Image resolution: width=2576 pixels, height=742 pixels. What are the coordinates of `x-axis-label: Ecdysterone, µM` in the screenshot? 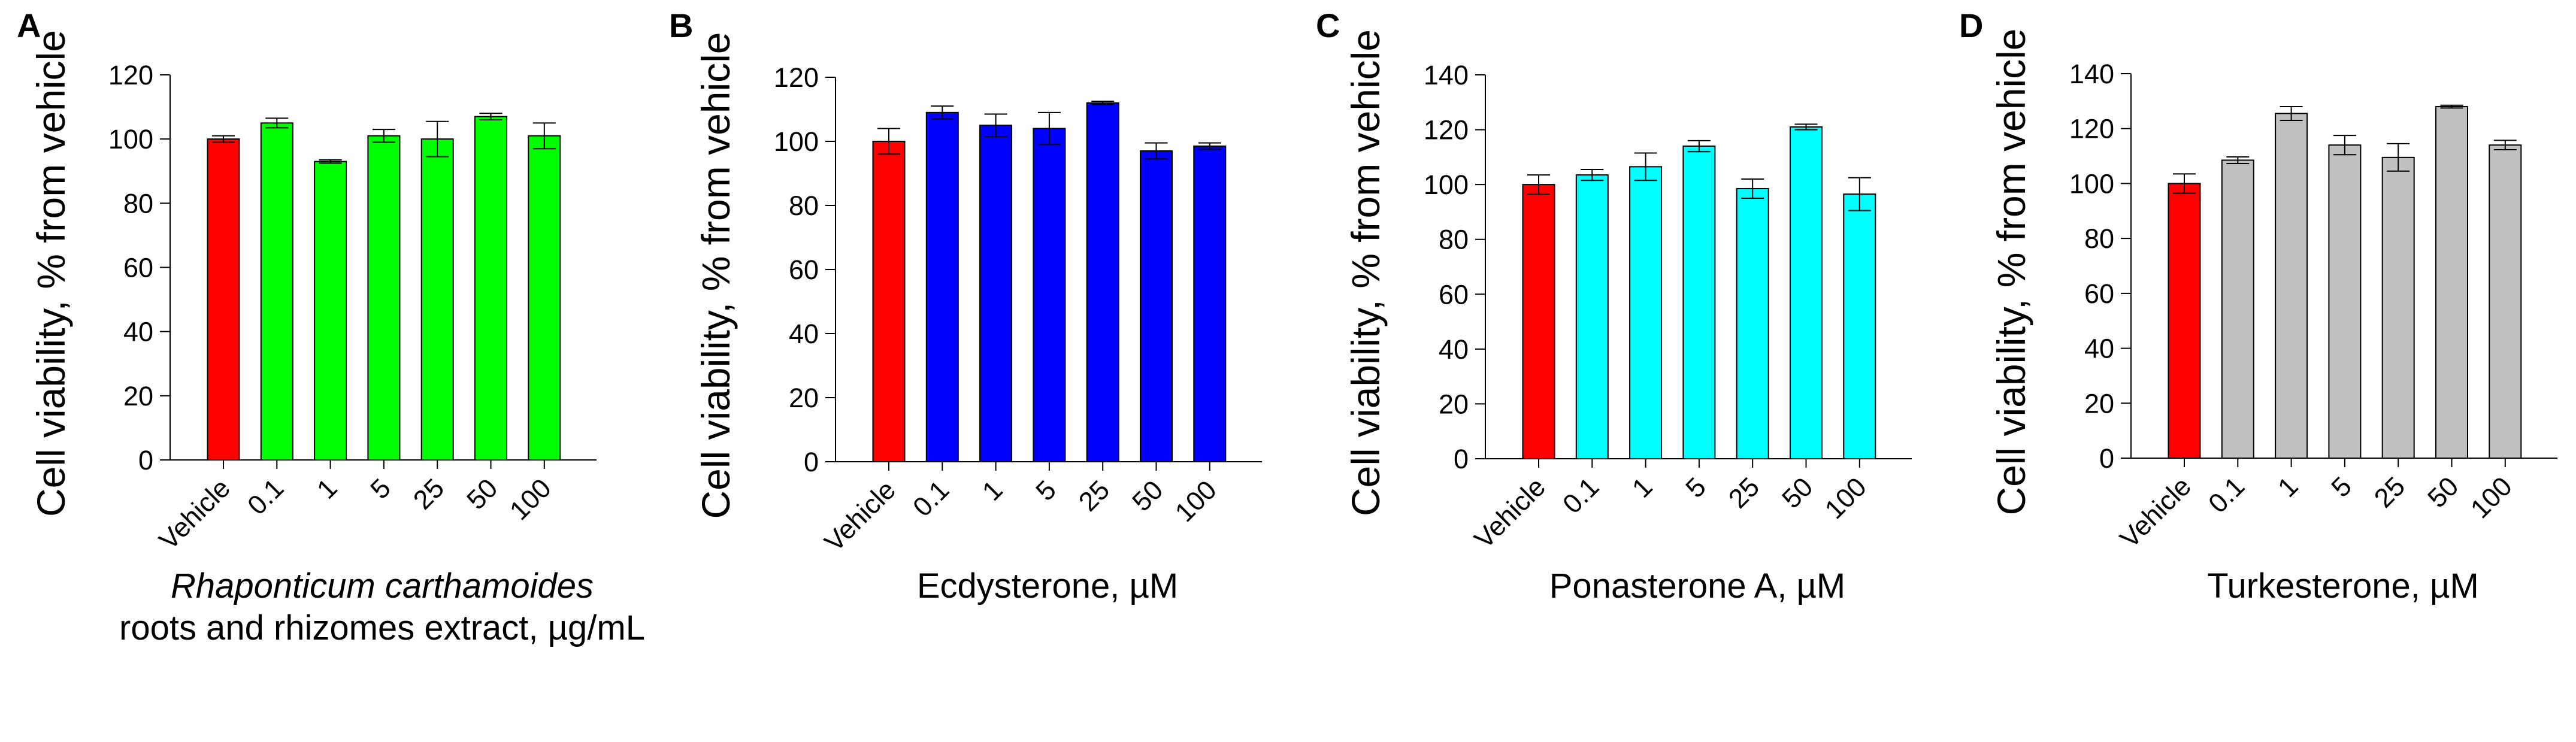 It's located at (1047, 586).